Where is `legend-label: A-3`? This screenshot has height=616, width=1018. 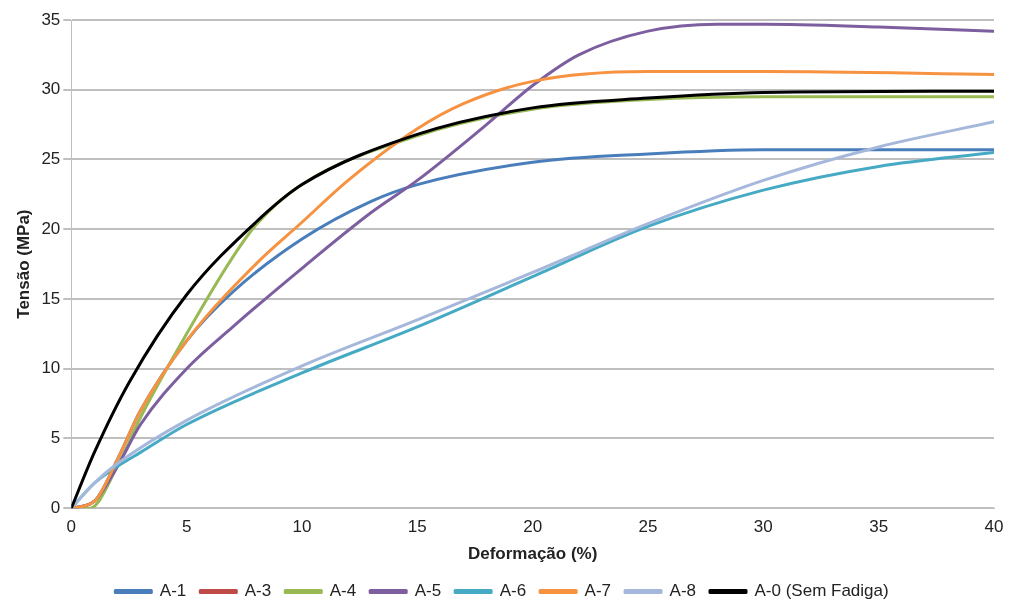
legend-label: A-3 is located at coordinates (258, 591).